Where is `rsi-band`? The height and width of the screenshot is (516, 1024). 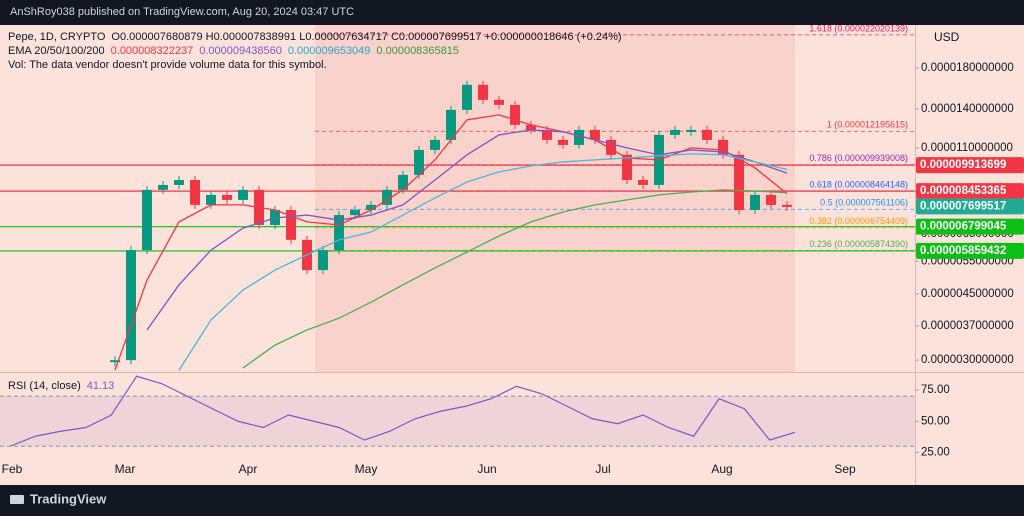
rsi-band is located at coordinates (457, 421).